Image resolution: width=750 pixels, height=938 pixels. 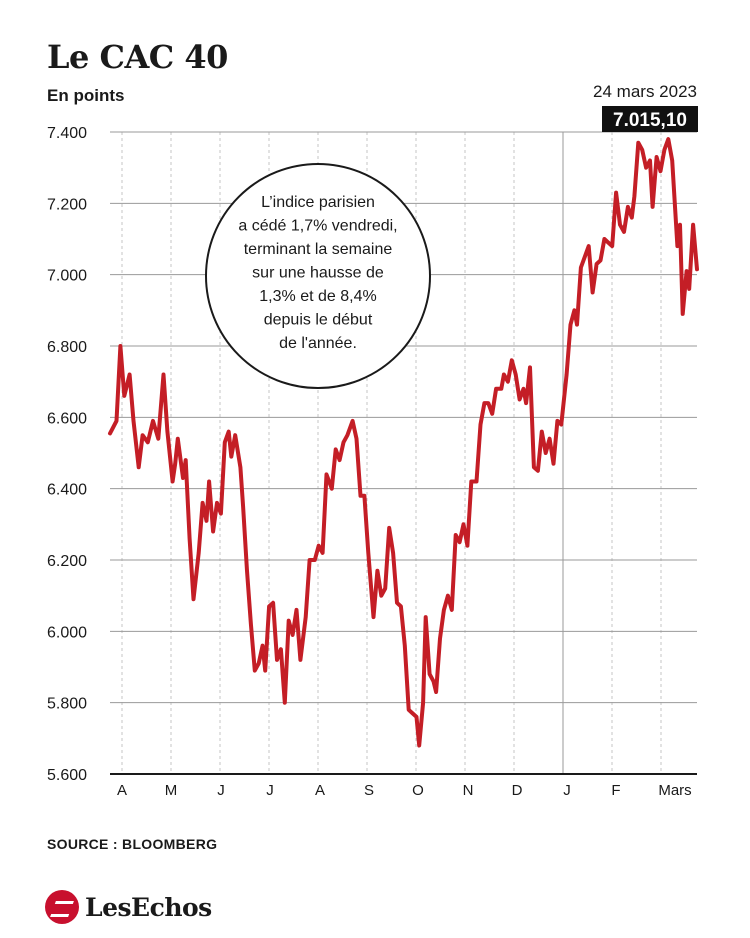 What do you see at coordinates (67, 133) in the screenshot?
I see `y-tick-label: 7.400` at bounding box center [67, 133].